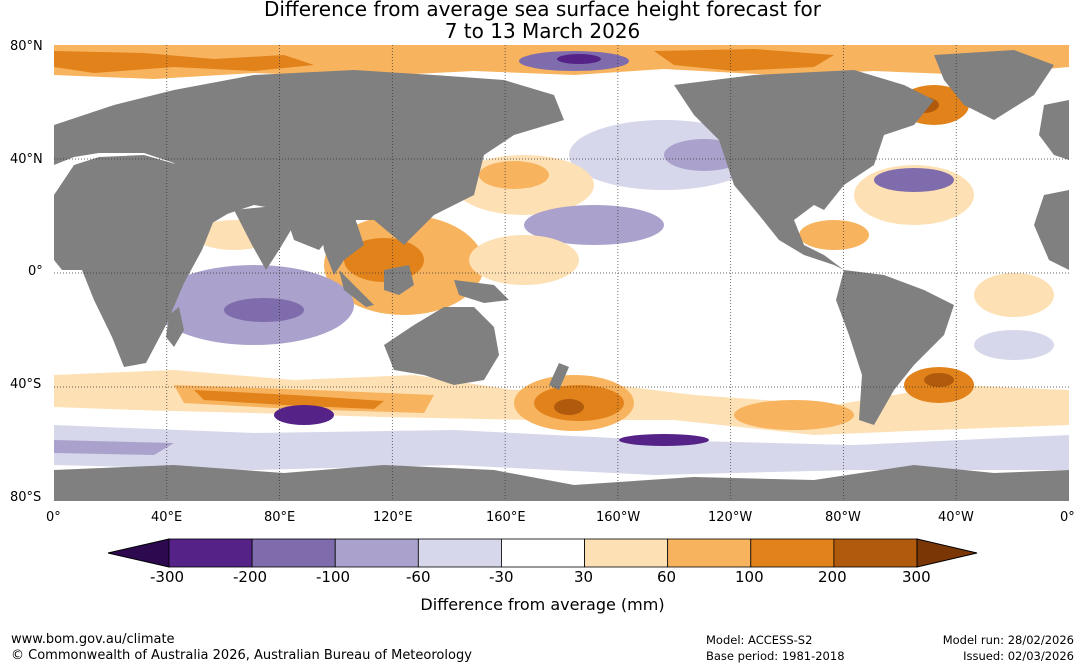 The image size is (1085, 667). I want to click on land-borneo, so click(399, 280).